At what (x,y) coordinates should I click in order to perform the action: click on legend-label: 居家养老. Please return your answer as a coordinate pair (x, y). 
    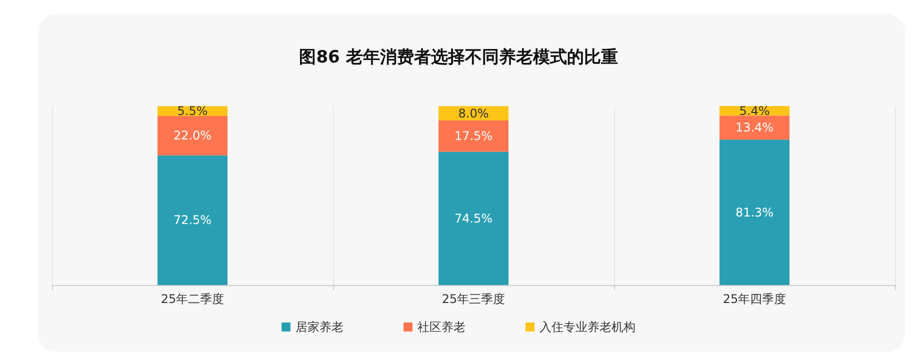
    Looking at the image, I should click on (320, 327).